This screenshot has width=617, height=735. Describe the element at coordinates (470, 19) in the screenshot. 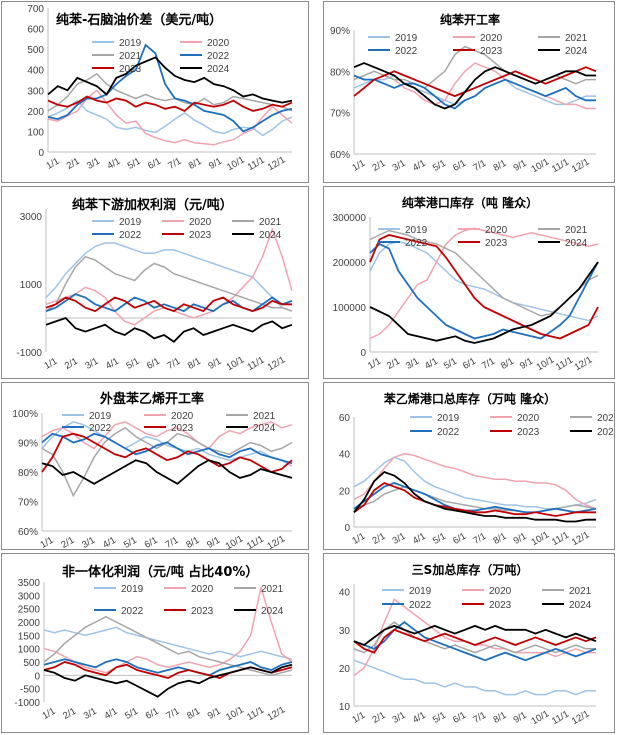

I see `chart-title: 纯苯开工率` at that location.